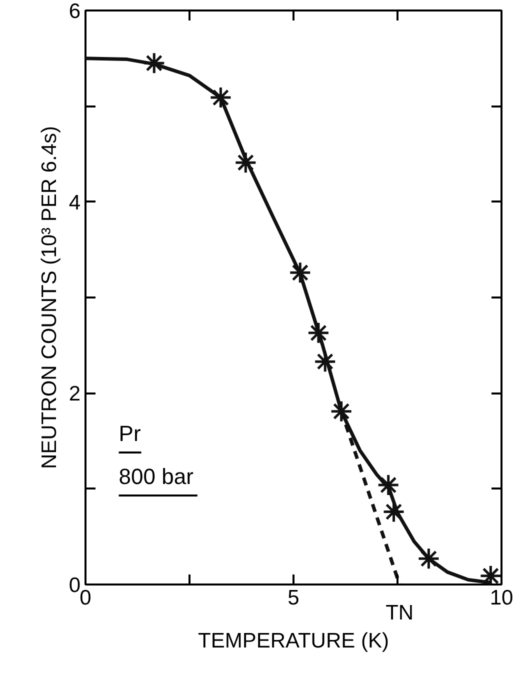  Describe the element at coordinates (49, 298) in the screenshot. I see `y-axis-title: NEUTRON COUNTS (10³ PER 6.4s)` at that location.